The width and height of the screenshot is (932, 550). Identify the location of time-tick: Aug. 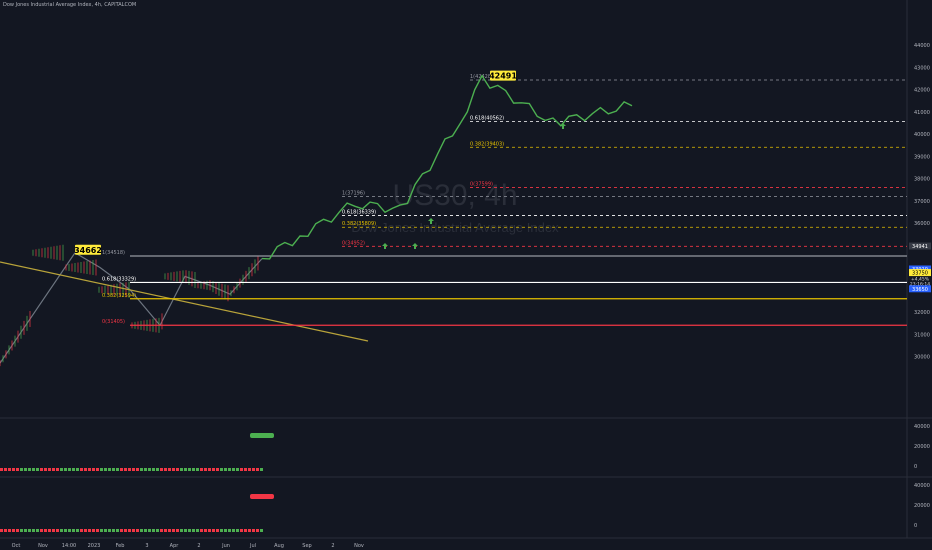
(279, 546).